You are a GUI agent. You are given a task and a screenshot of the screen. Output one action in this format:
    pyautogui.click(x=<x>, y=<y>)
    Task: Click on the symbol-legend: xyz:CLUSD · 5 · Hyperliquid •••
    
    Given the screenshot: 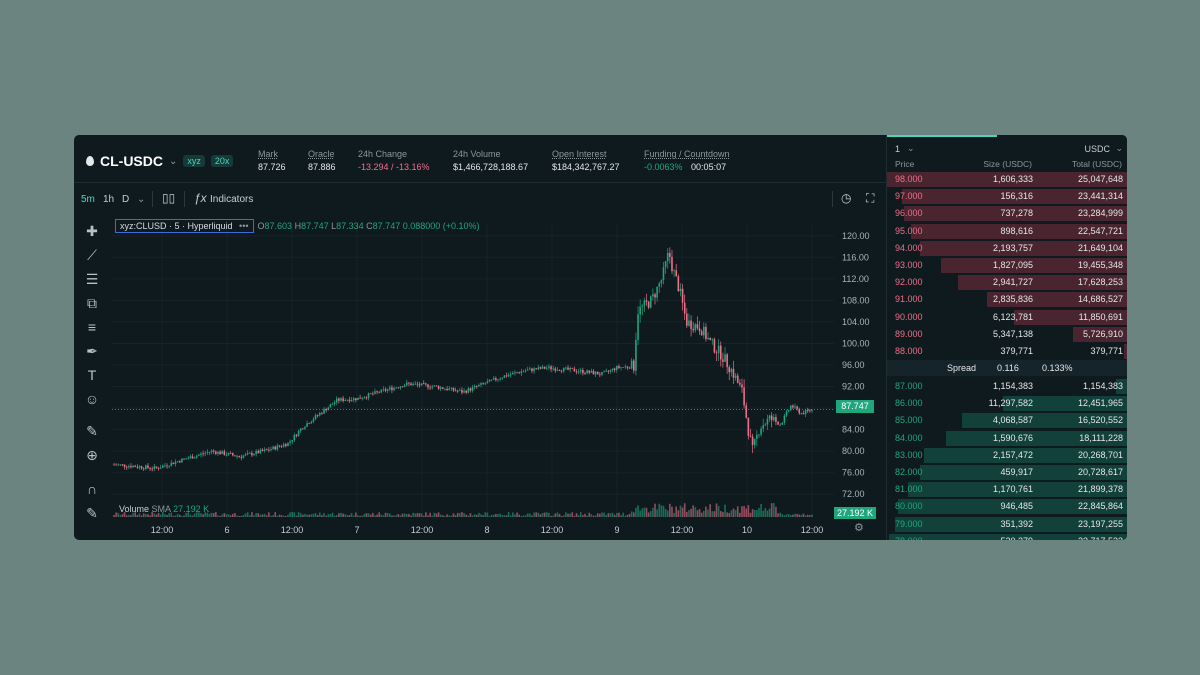 What is the action you would take?
    pyautogui.click(x=184, y=226)
    